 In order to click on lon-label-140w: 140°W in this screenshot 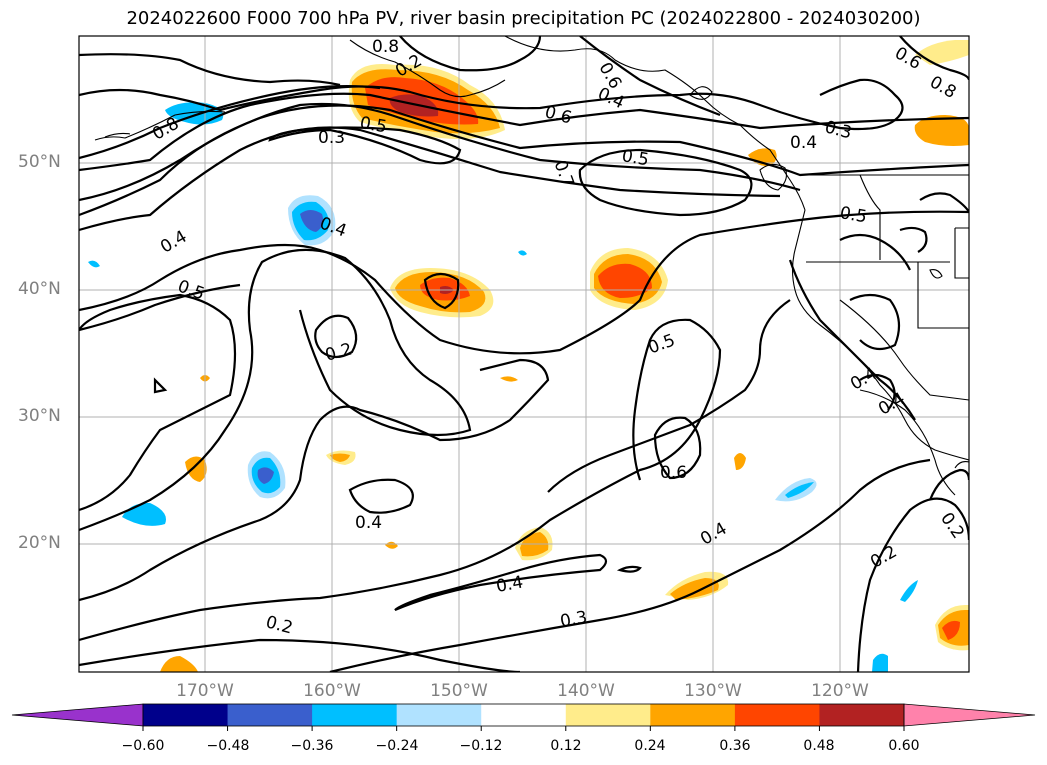, I will do `click(586, 691)`.